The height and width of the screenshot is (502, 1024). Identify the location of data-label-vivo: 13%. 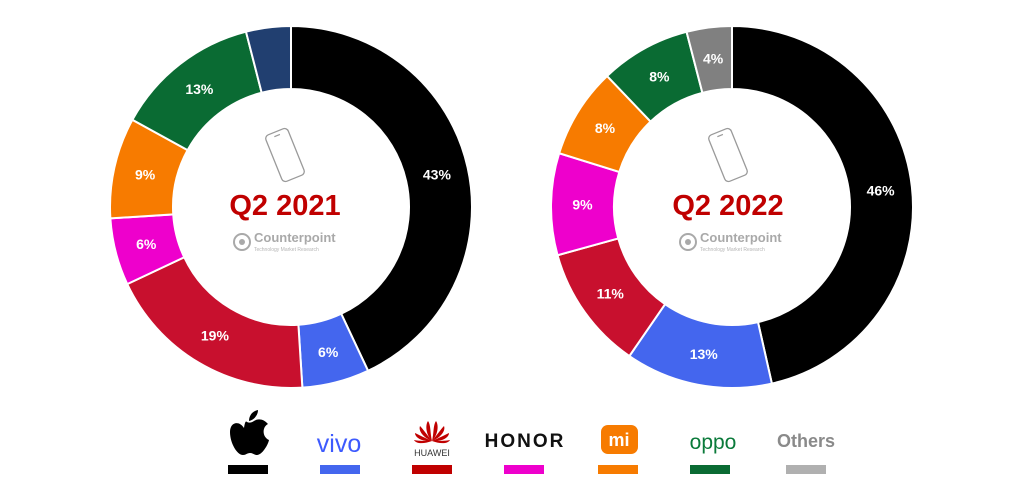
(704, 354).